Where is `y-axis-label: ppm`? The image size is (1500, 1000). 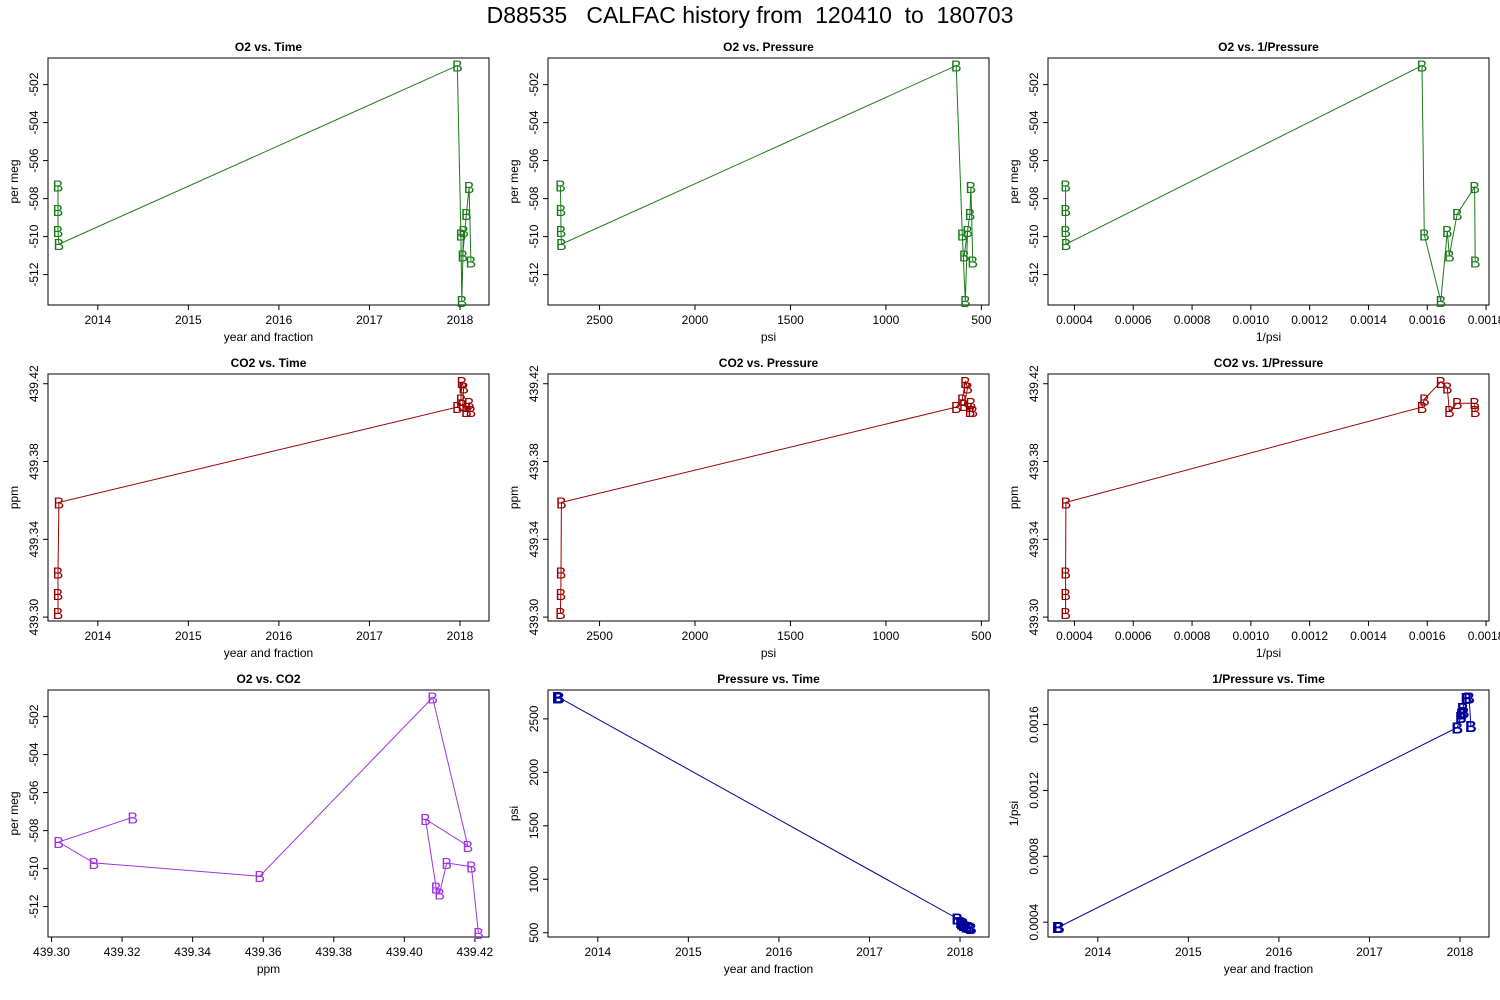
y-axis-label: ppm is located at coordinates (14, 497).